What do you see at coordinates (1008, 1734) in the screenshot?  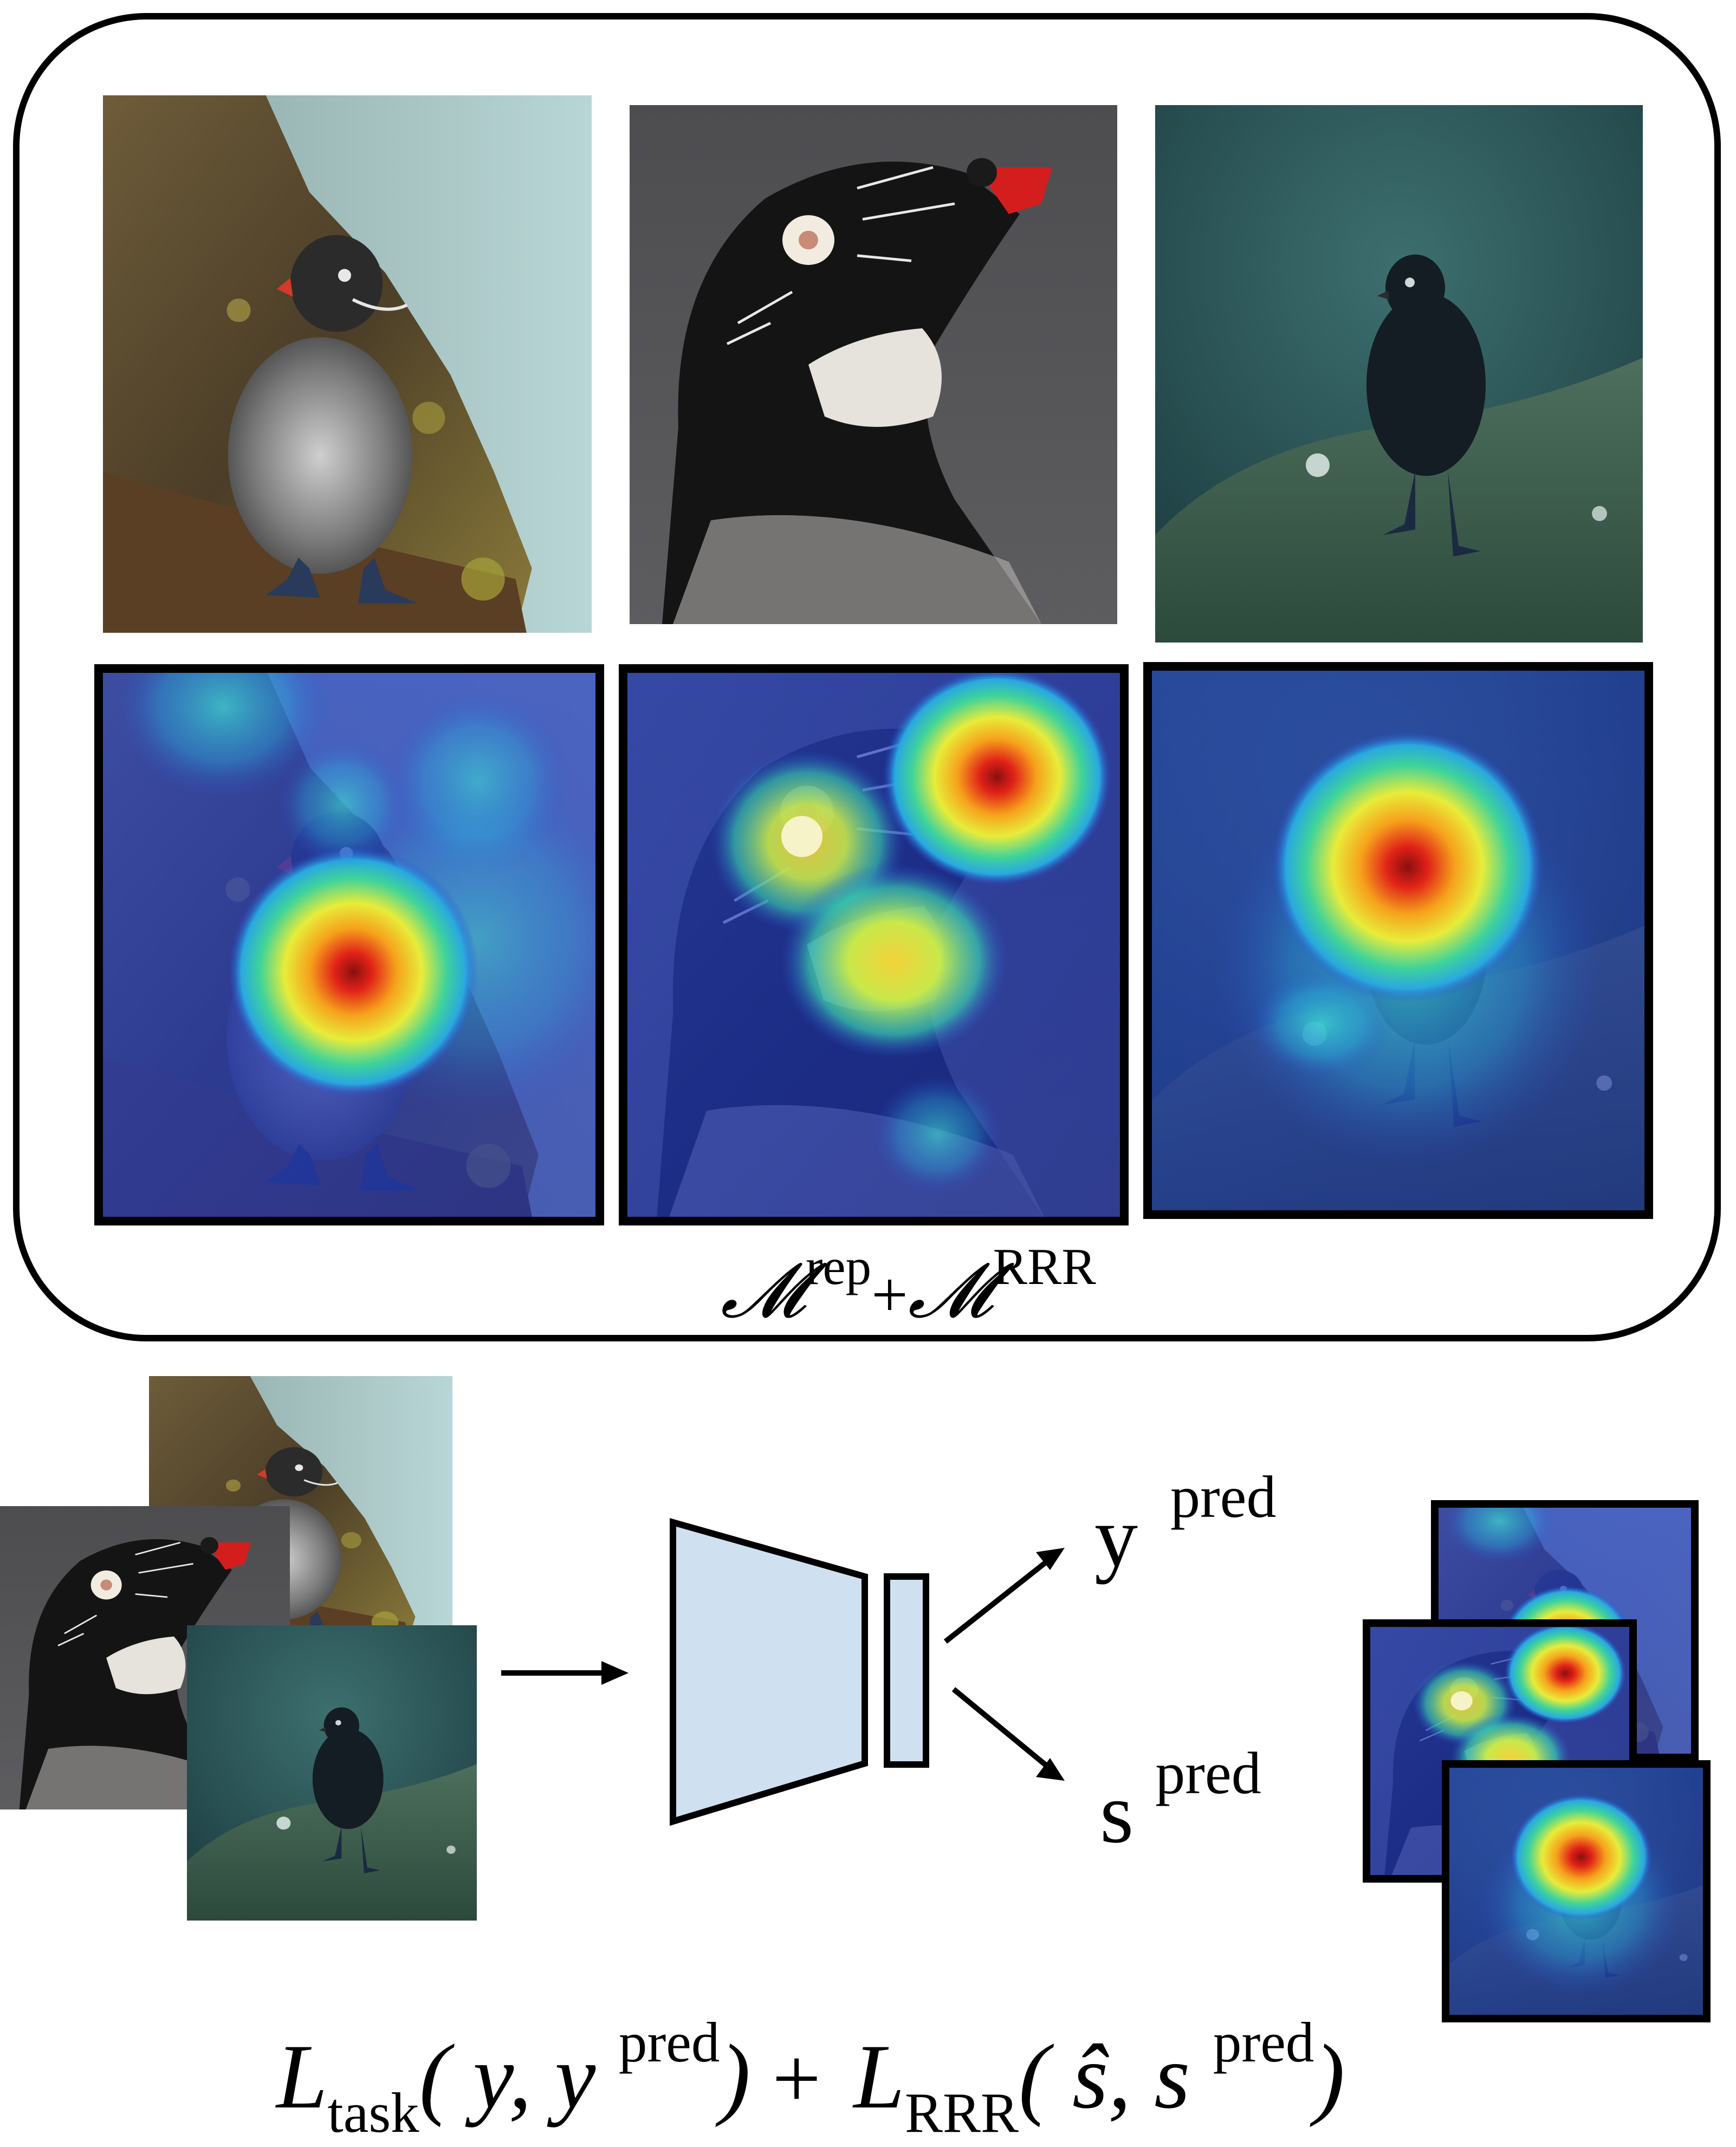 I see `output-arrow-s` at bounding box center [1008, 1734].